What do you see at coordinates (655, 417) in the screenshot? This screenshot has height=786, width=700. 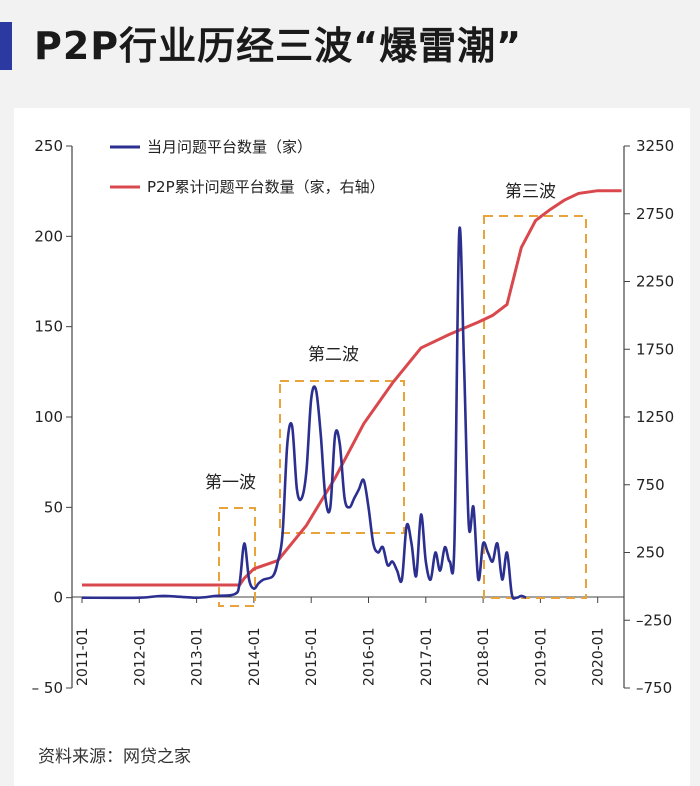 I see `right-y-tick-label: 1250` at bounding box center [655, 417].